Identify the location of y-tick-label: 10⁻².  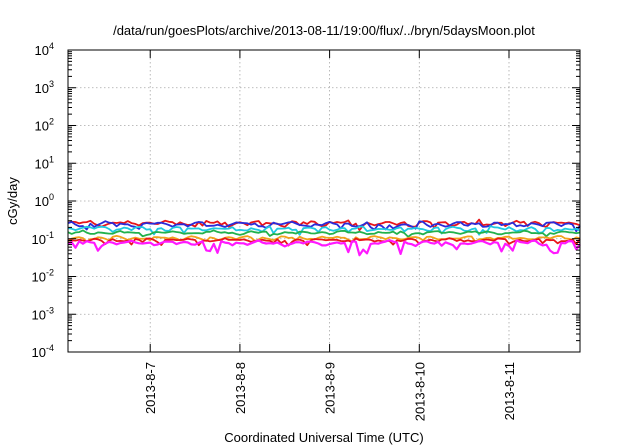
(43, 276).